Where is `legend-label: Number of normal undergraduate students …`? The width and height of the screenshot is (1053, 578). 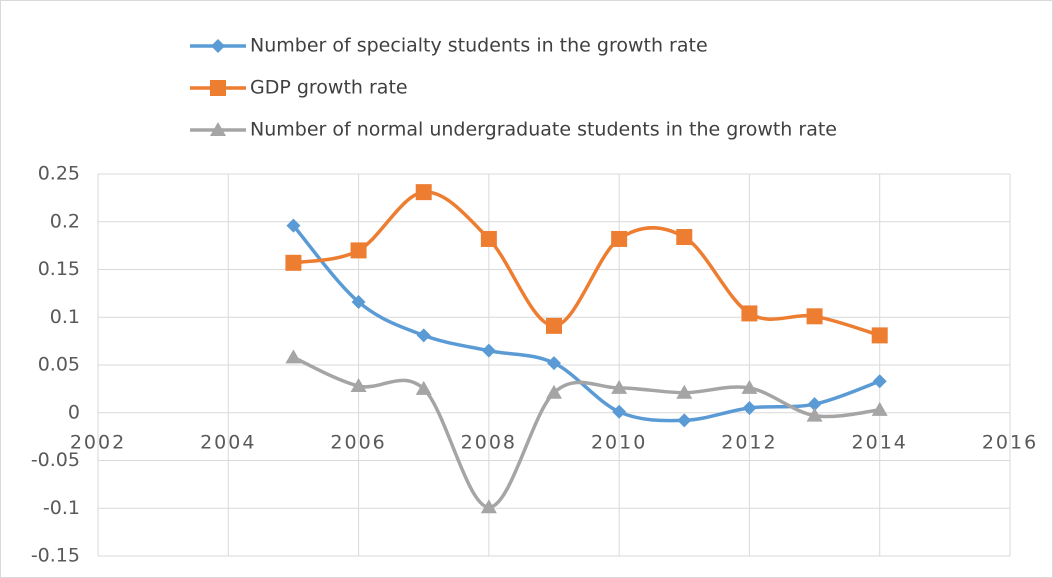
legend-label: Number of normal undergraduate students … is located at coordinates (543, 130).